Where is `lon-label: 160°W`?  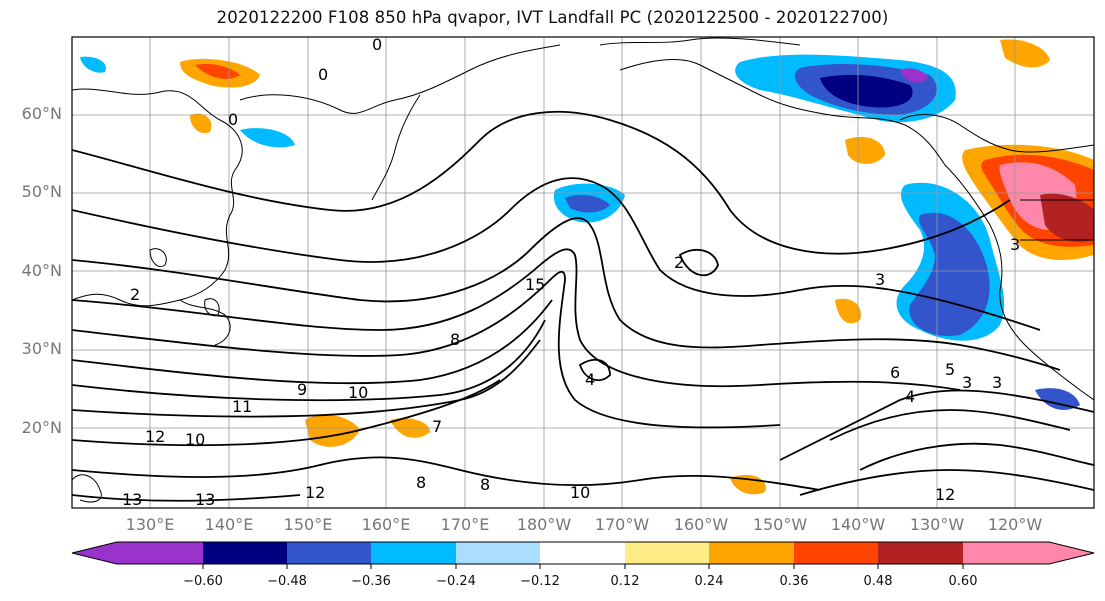 lon-label: 160°W is located at coordinates (701, 524).